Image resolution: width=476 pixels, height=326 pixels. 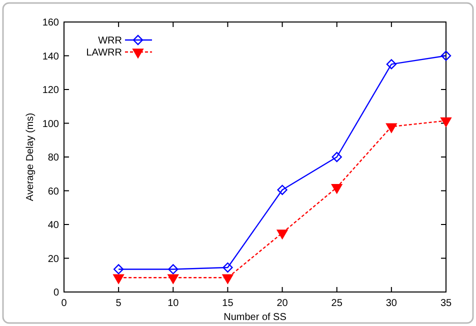 I want to click on legend-label: WRR, so click(x=110, y=41).